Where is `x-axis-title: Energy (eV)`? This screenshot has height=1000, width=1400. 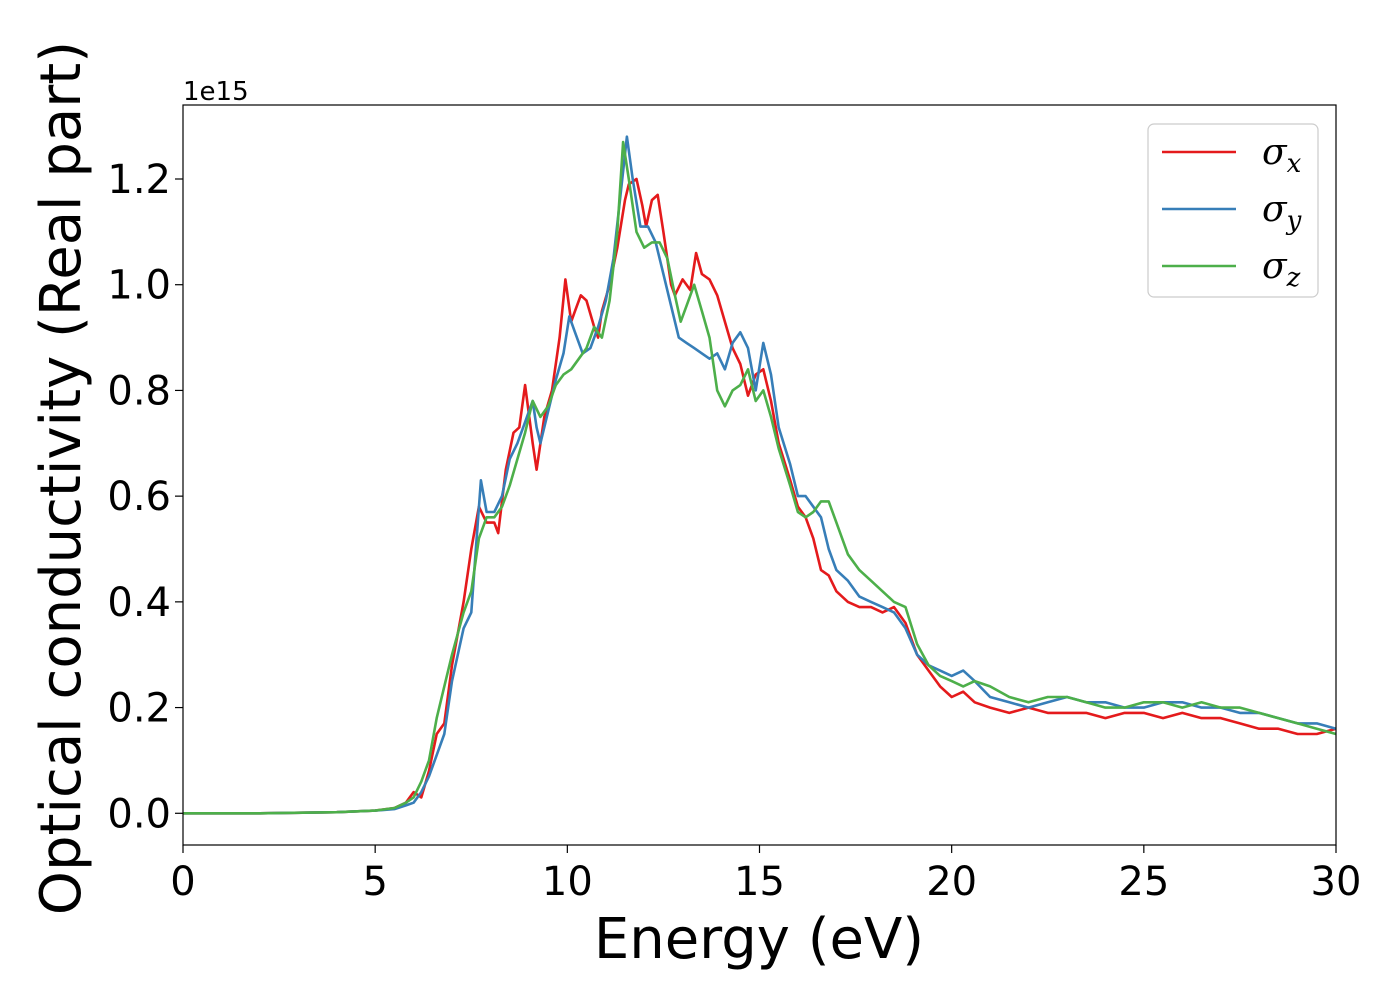 x-axis-title: Energy (eV) is located at coordinates (759, 939).